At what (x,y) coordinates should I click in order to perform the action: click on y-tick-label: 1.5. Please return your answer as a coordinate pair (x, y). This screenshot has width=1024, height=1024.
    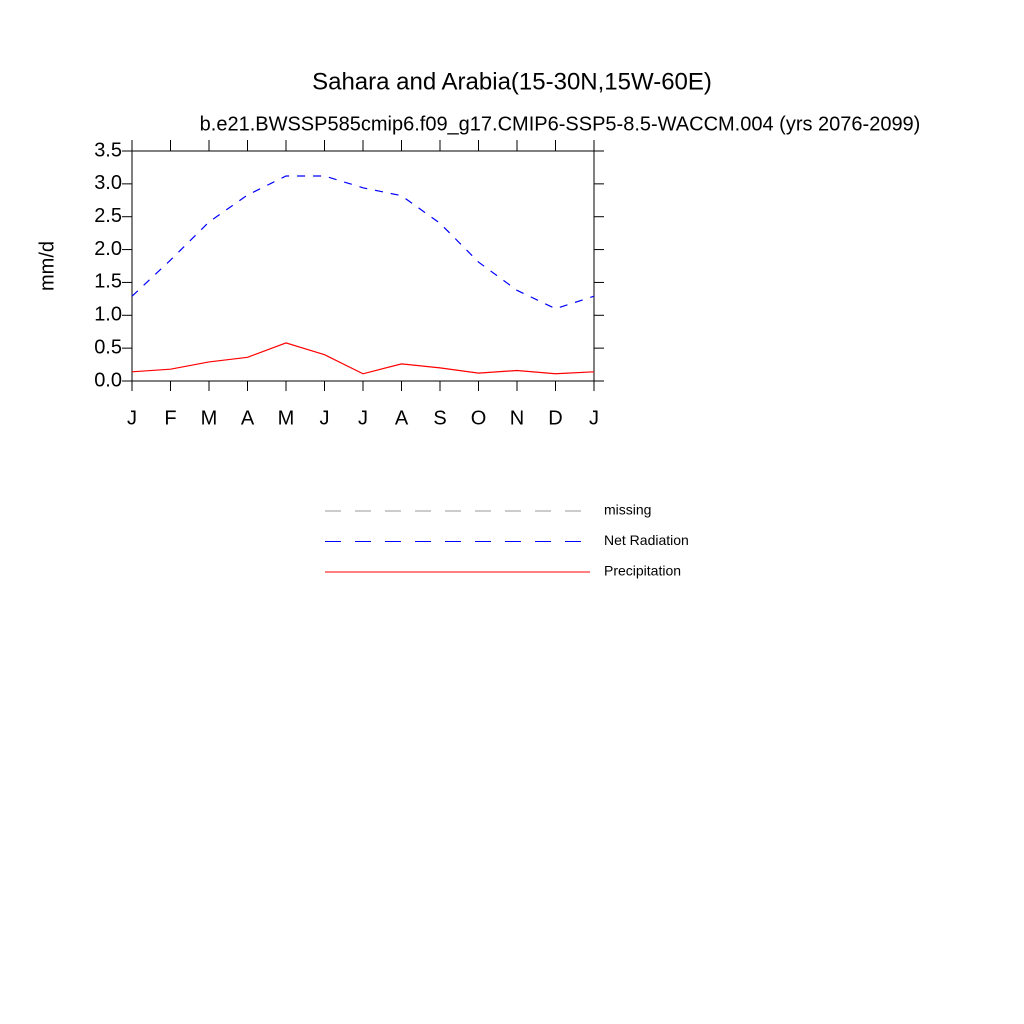
    Looking at the image, I should click on (108, 282).